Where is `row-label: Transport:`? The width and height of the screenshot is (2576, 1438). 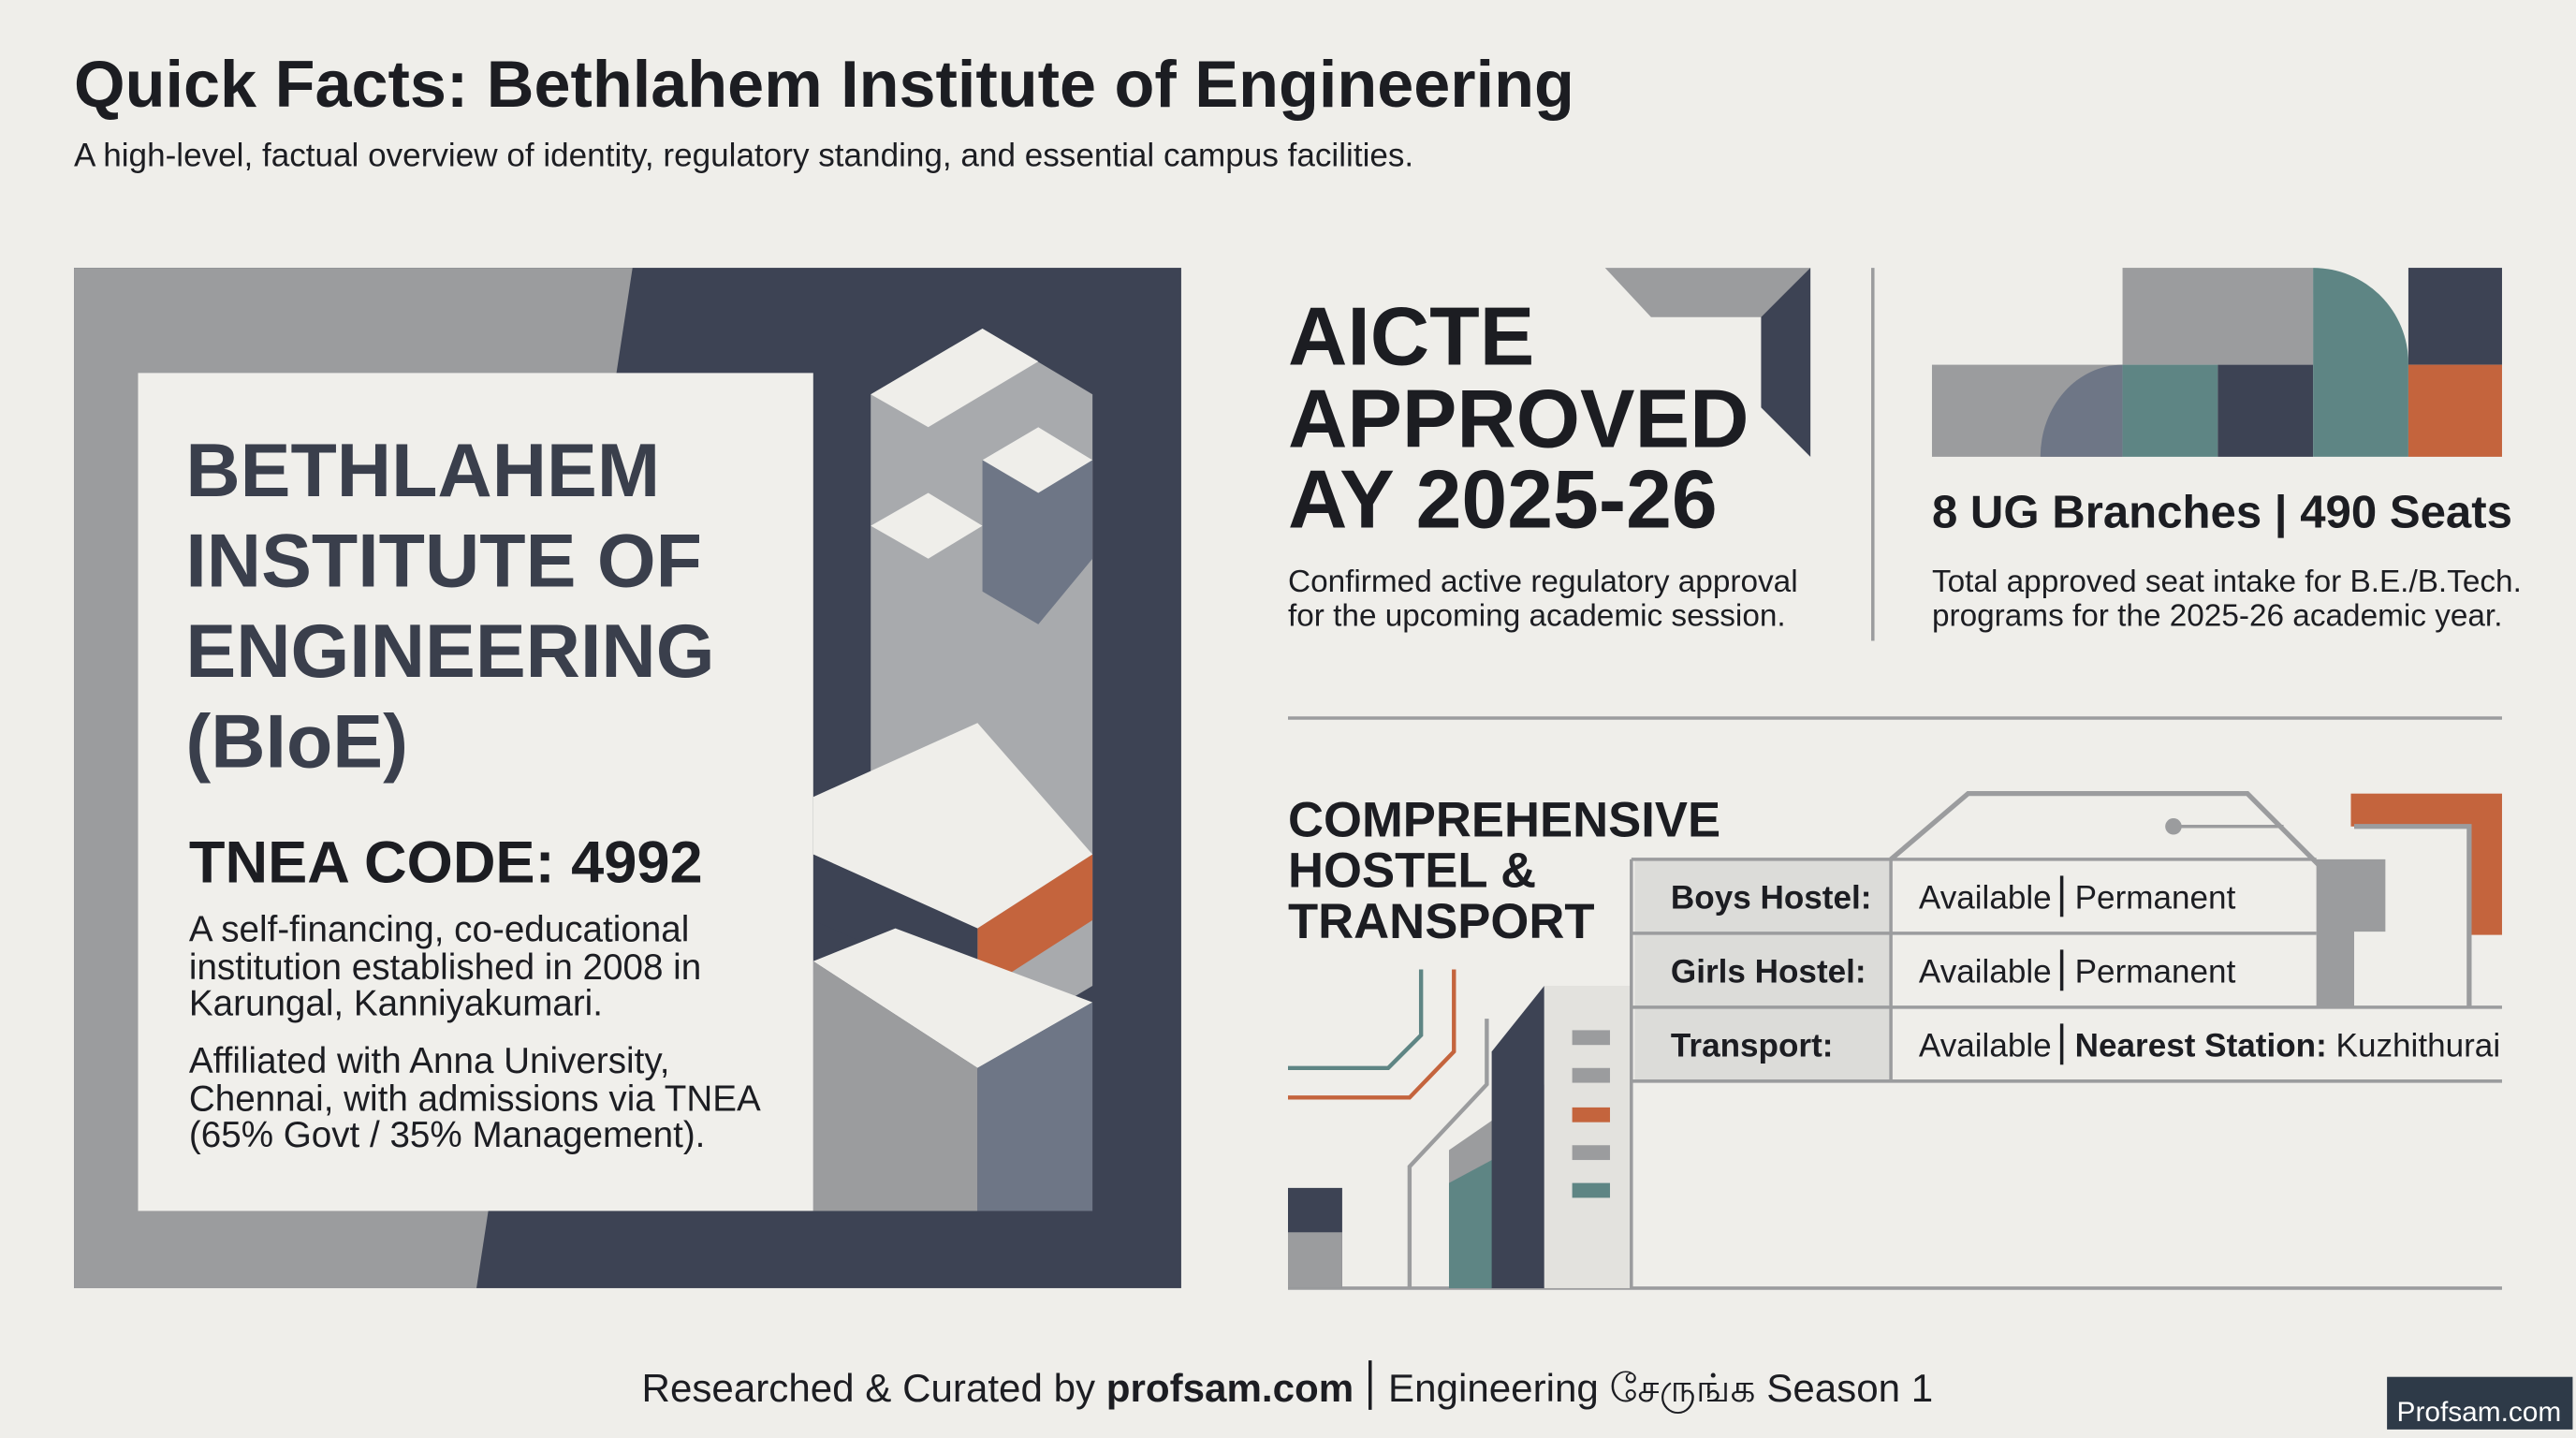
row-label: Transport: is located at coordinates (1752, 1045).